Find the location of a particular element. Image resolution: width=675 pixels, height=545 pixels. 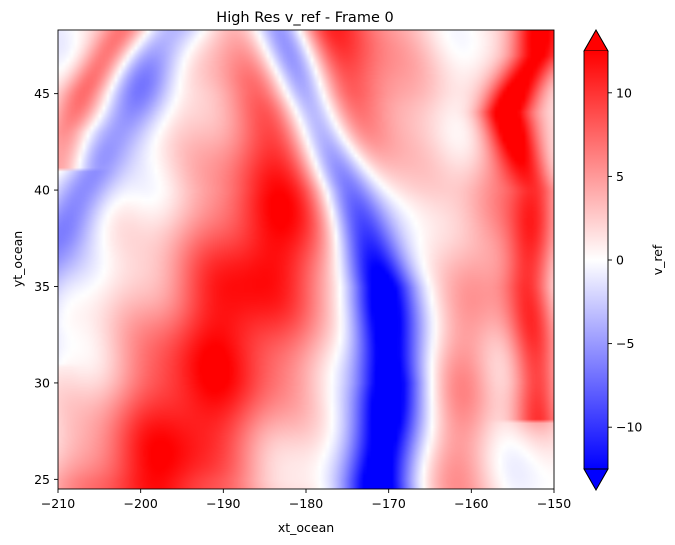

x-axis-label: xt_ocean is located at coordinates (306, 527).